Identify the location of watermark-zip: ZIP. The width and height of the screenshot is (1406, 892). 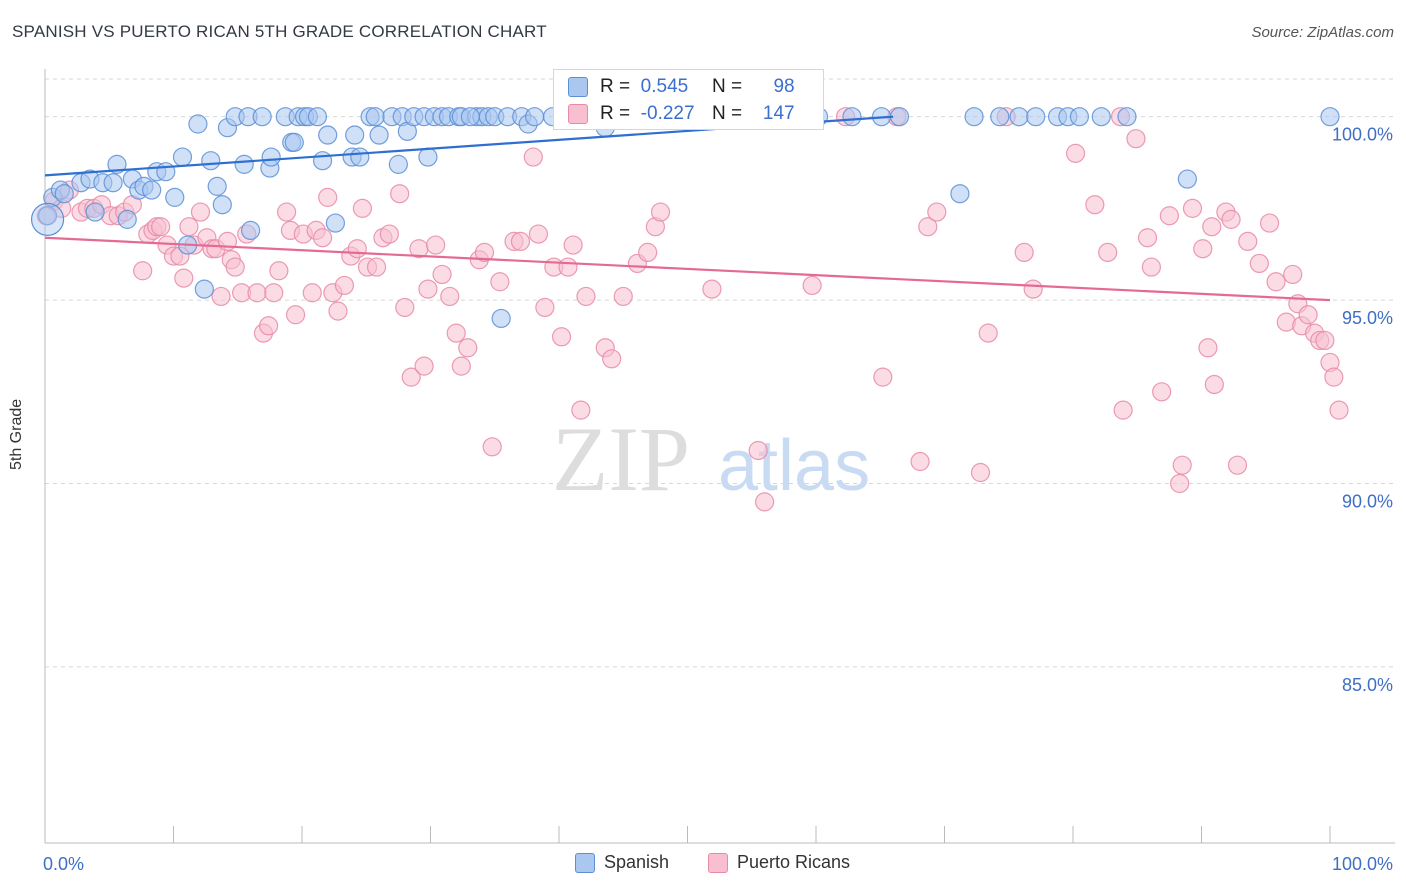
(621, 459).